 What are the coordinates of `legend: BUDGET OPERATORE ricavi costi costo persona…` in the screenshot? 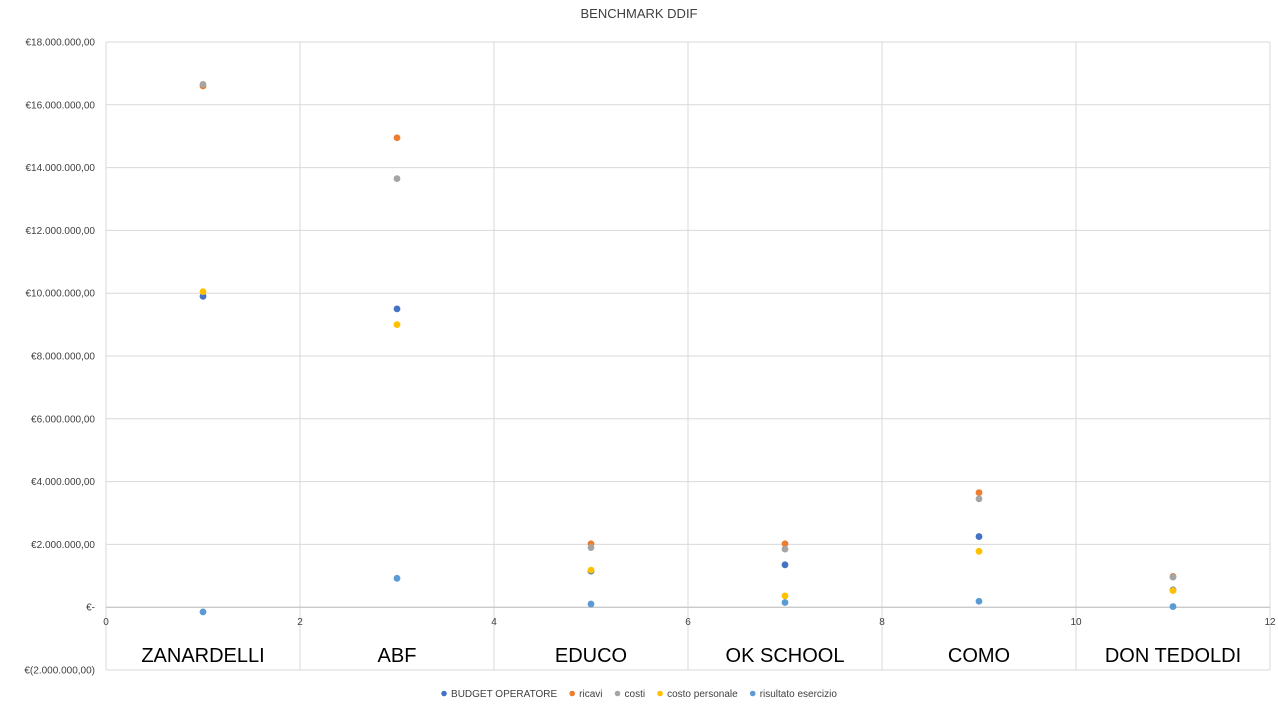 It's located at (639, 694).